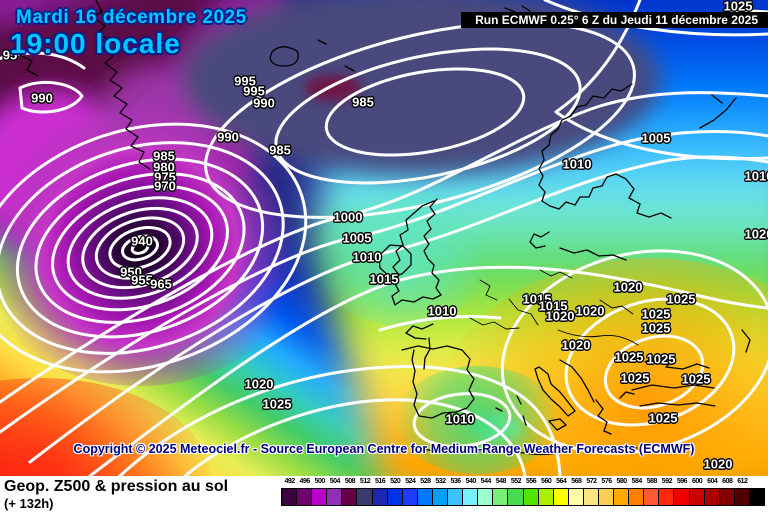 This screenshot has width=768, height=512. Describe the element at coordinates (712, 481) in the screenshot. I see `scale-tick-value: 604` at that location.